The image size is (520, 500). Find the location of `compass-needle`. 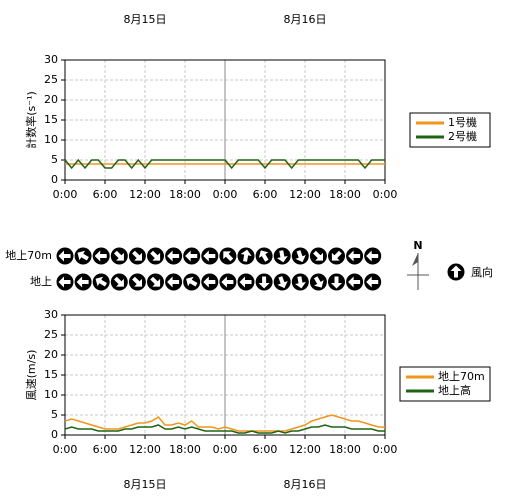

compass-needle is located at coordinates (415, 259).